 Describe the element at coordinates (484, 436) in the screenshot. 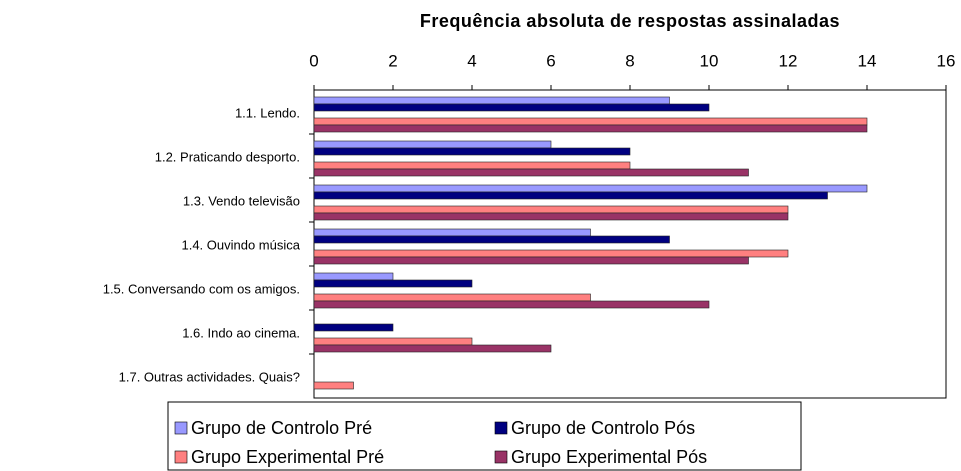

I see `legend-box` at that location.